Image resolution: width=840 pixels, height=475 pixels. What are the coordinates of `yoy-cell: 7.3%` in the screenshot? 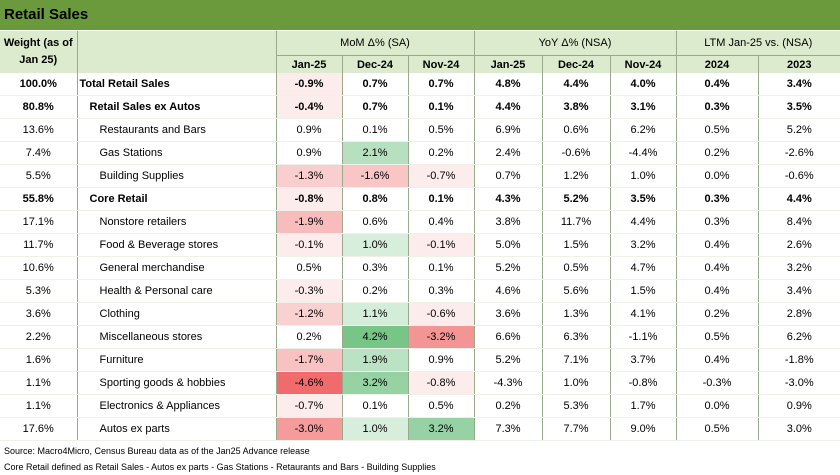 It's located at (507, 429).